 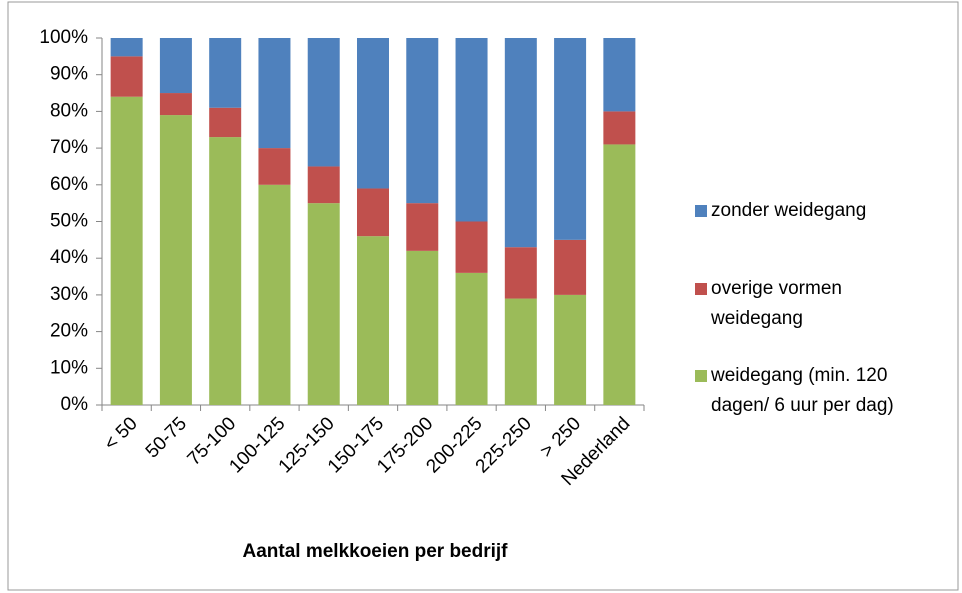 I want to click on x-axis-title: Aantal melkkoeien per bedrijf, so click(x=375, y=551).